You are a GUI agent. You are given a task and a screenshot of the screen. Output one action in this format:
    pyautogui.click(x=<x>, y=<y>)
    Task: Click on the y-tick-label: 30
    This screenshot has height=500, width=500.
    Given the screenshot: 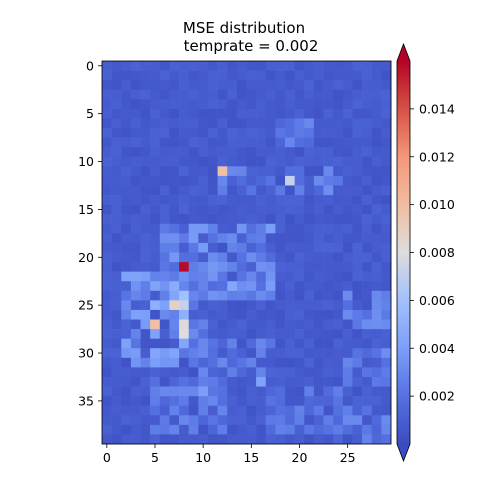 What is the action you would take?
    pyautogui.click(x=86, y=353)
    